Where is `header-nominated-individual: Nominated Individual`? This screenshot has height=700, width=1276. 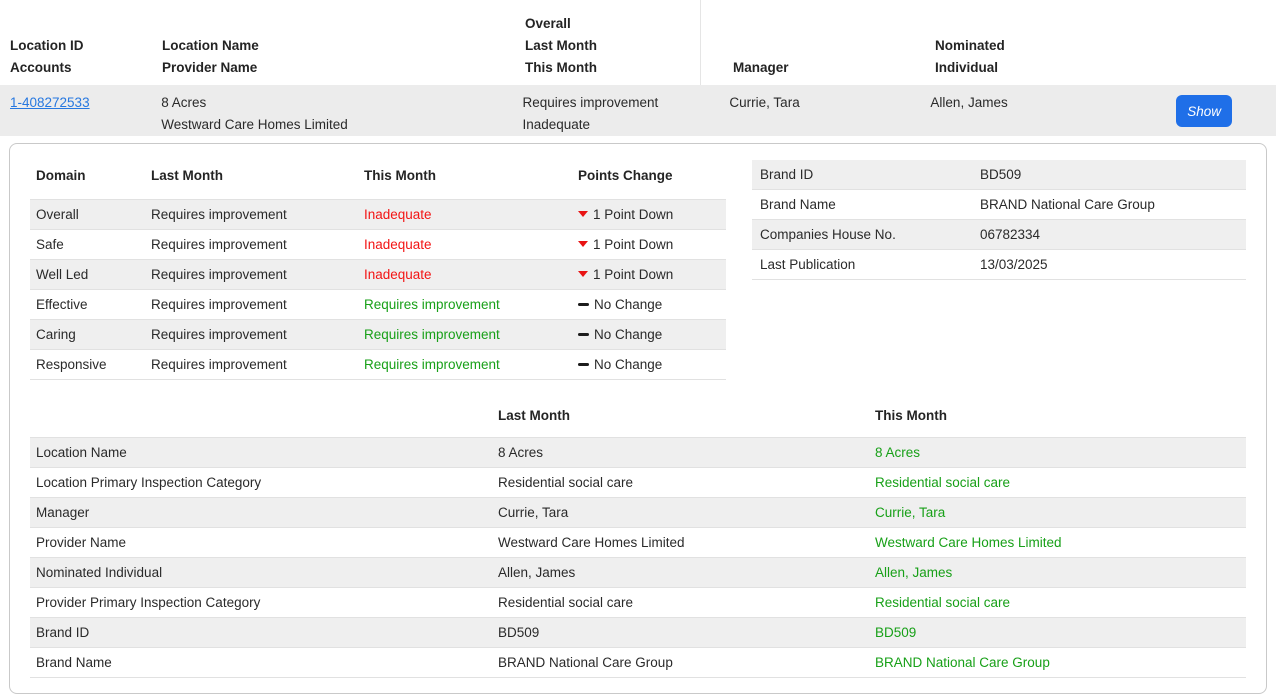
header-nominated-individual: Nominated Individual is located at coordinates (1058, 57).